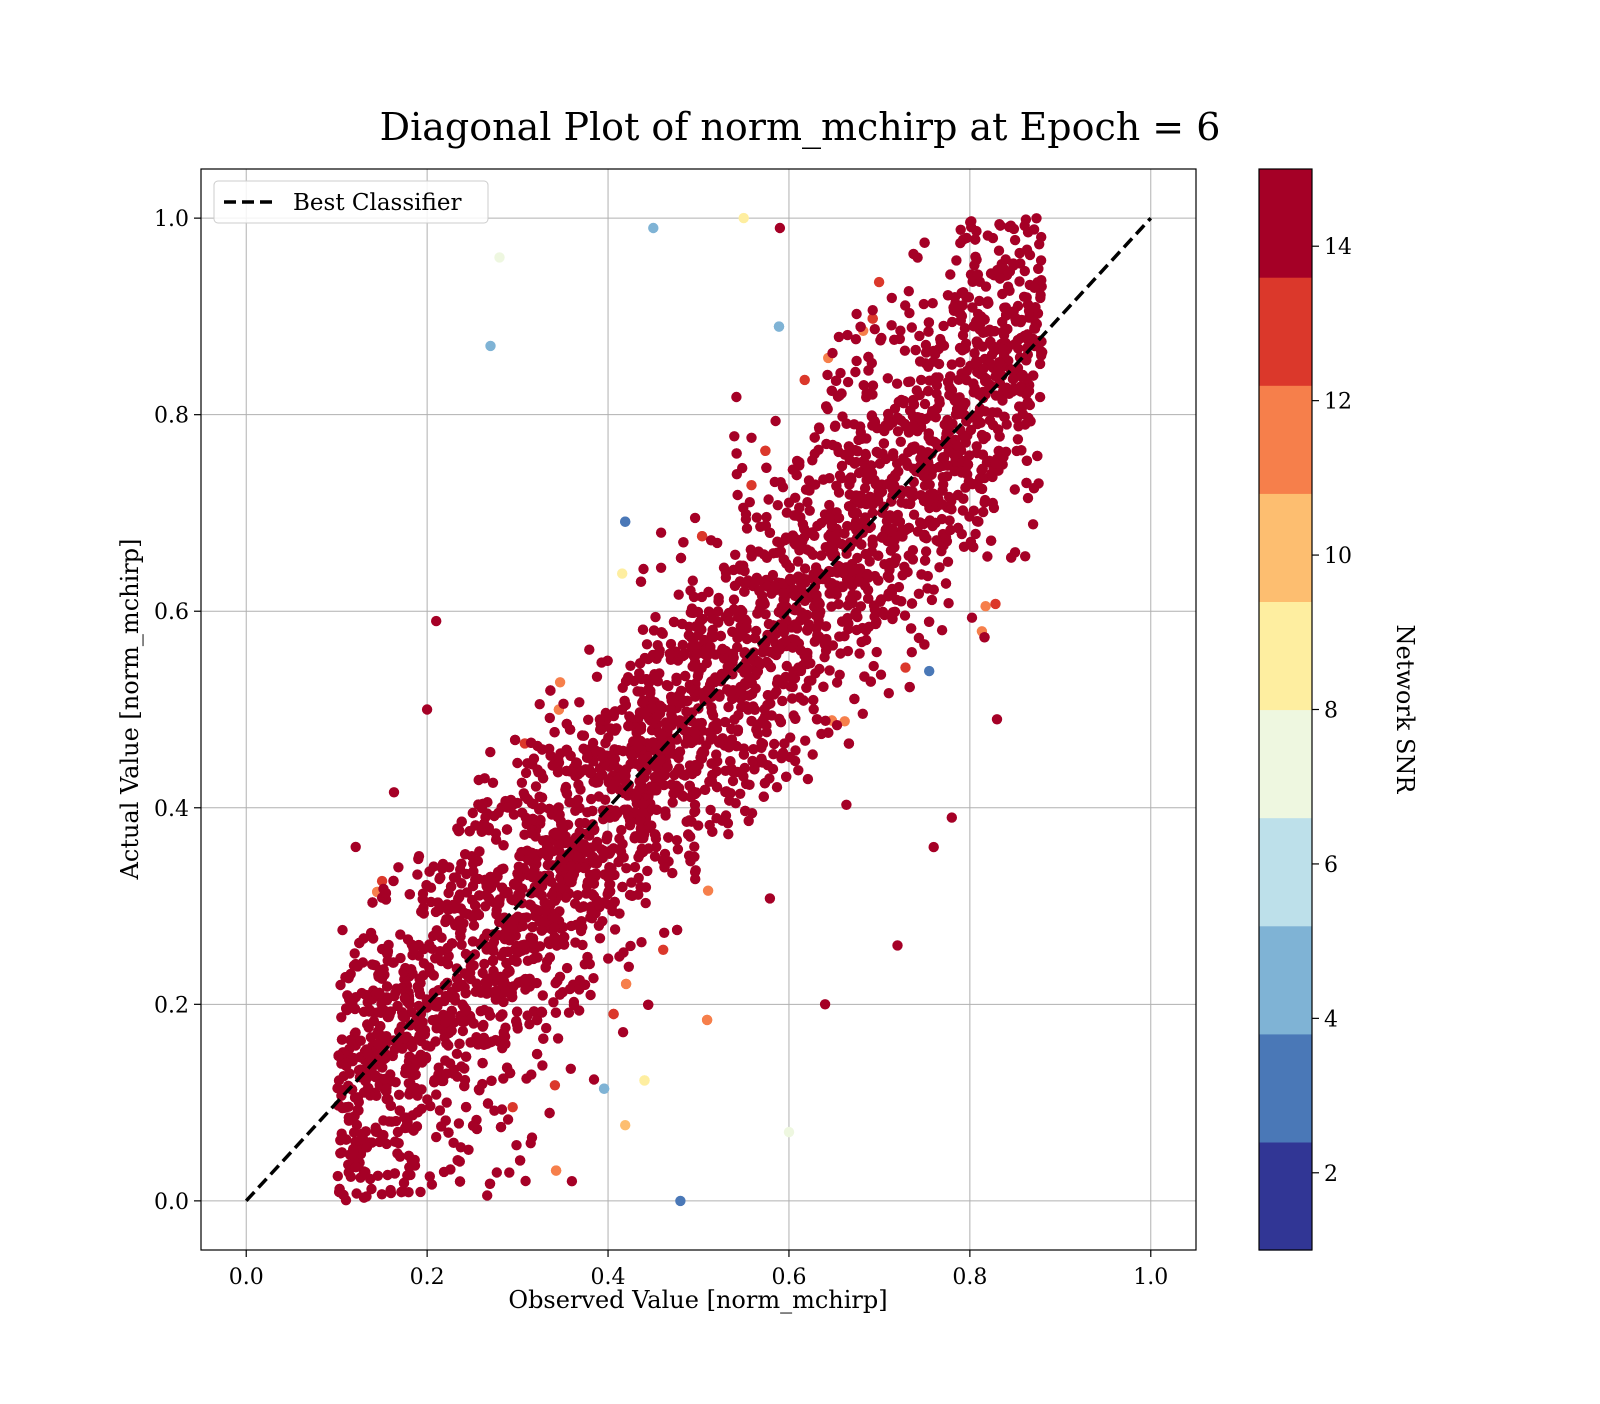 The image size is (1600, 1404). What do you see at coordinates (171, 809) in the screenshot?
I see `y-tick-label: 0.4` at bounding box center [171, 809].